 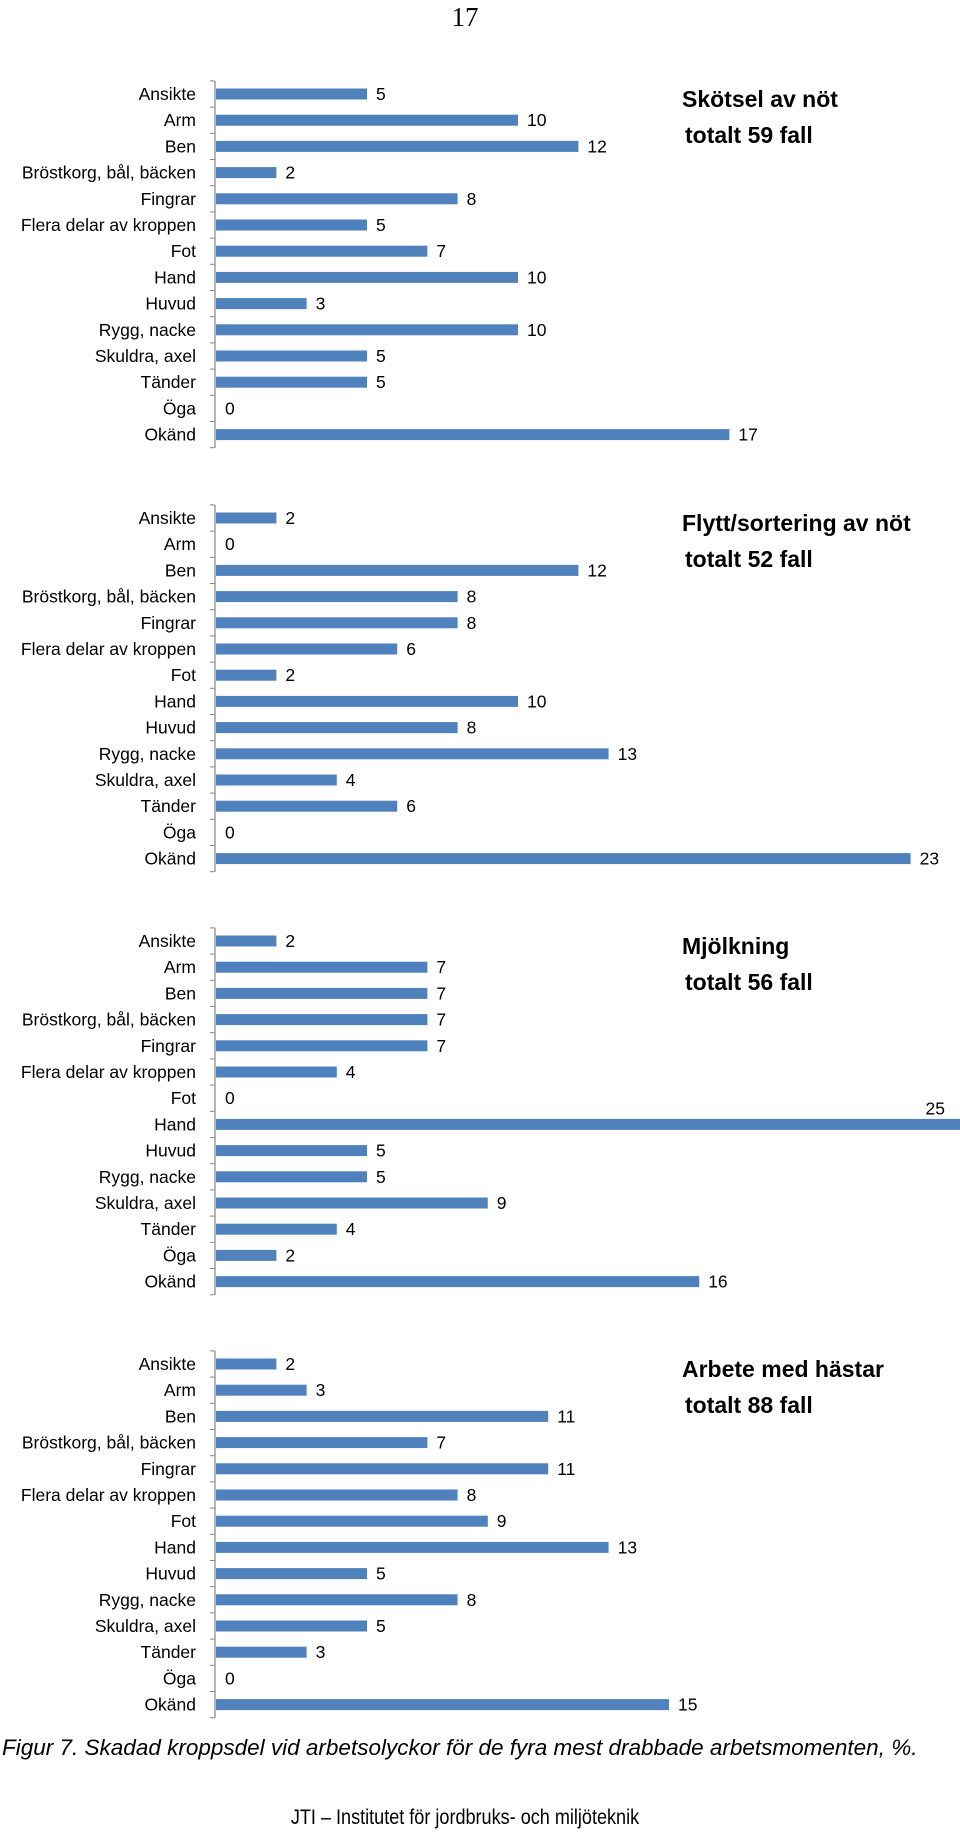 I want to click on data-label: 25, so click(x=935, y=1108).